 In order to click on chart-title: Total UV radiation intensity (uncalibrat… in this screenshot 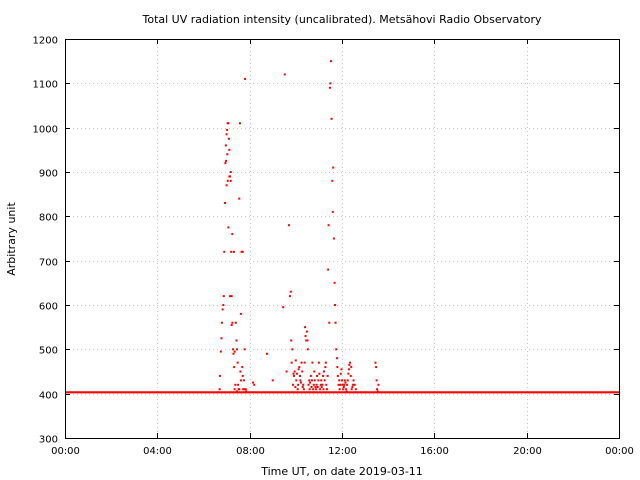, I will do `click(342, 19)`.